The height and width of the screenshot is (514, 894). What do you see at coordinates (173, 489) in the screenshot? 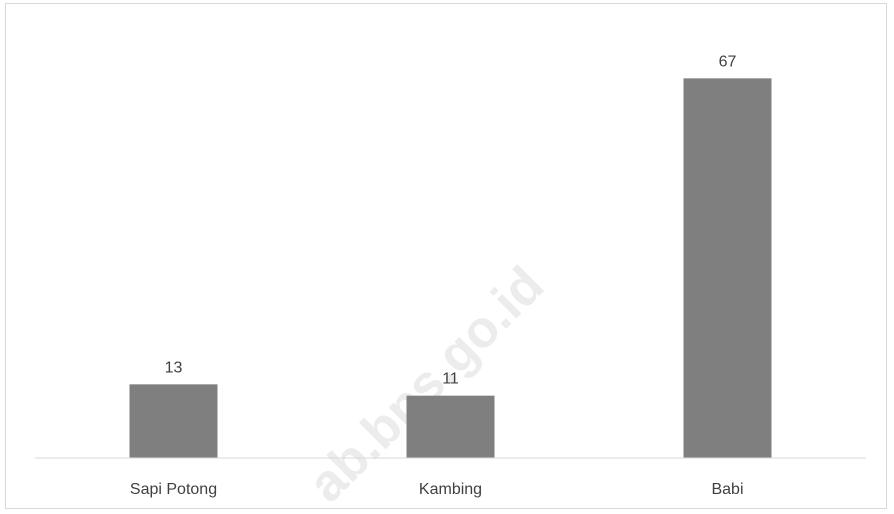
I see `category-label: Sapi Potong` at bounding box center [173, 489].